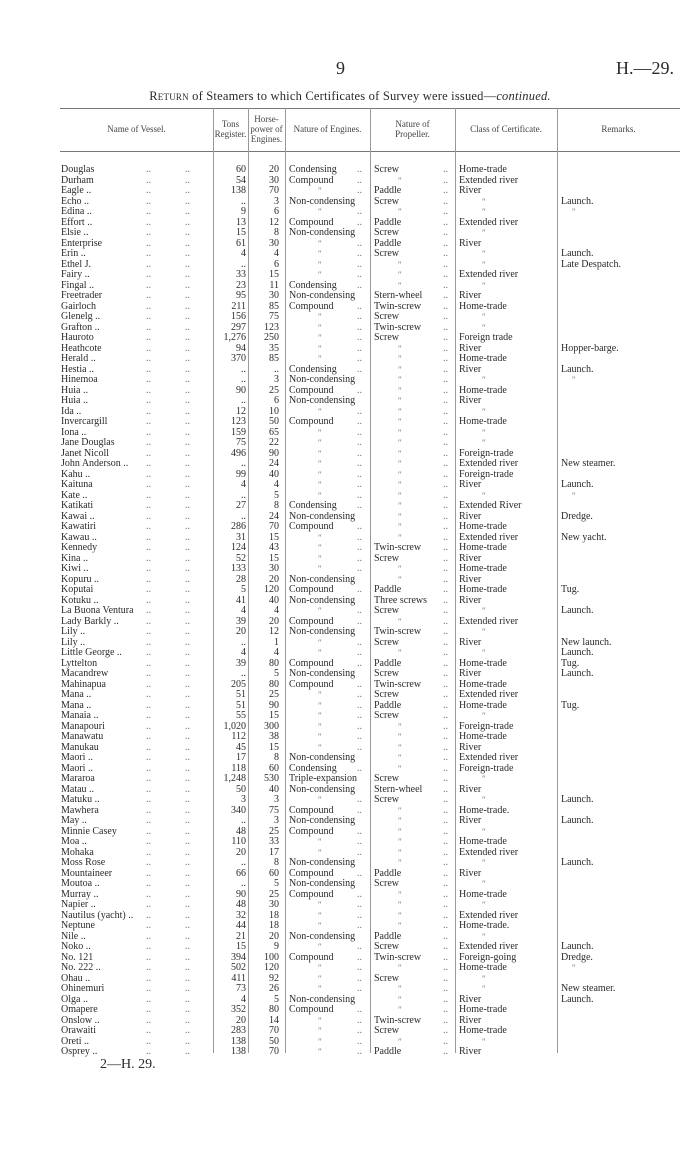 The image size is (700, 1157). Describe the element at coordinates (271, 726) in the screenshot. I see `horsepower: 300` at that location.